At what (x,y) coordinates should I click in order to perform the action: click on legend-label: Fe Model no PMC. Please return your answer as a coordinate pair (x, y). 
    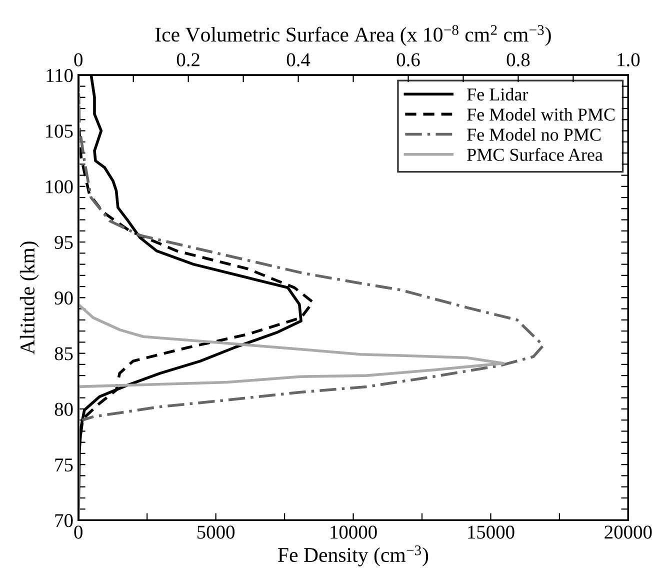
    Looking at the image, I should click on (534, 134).